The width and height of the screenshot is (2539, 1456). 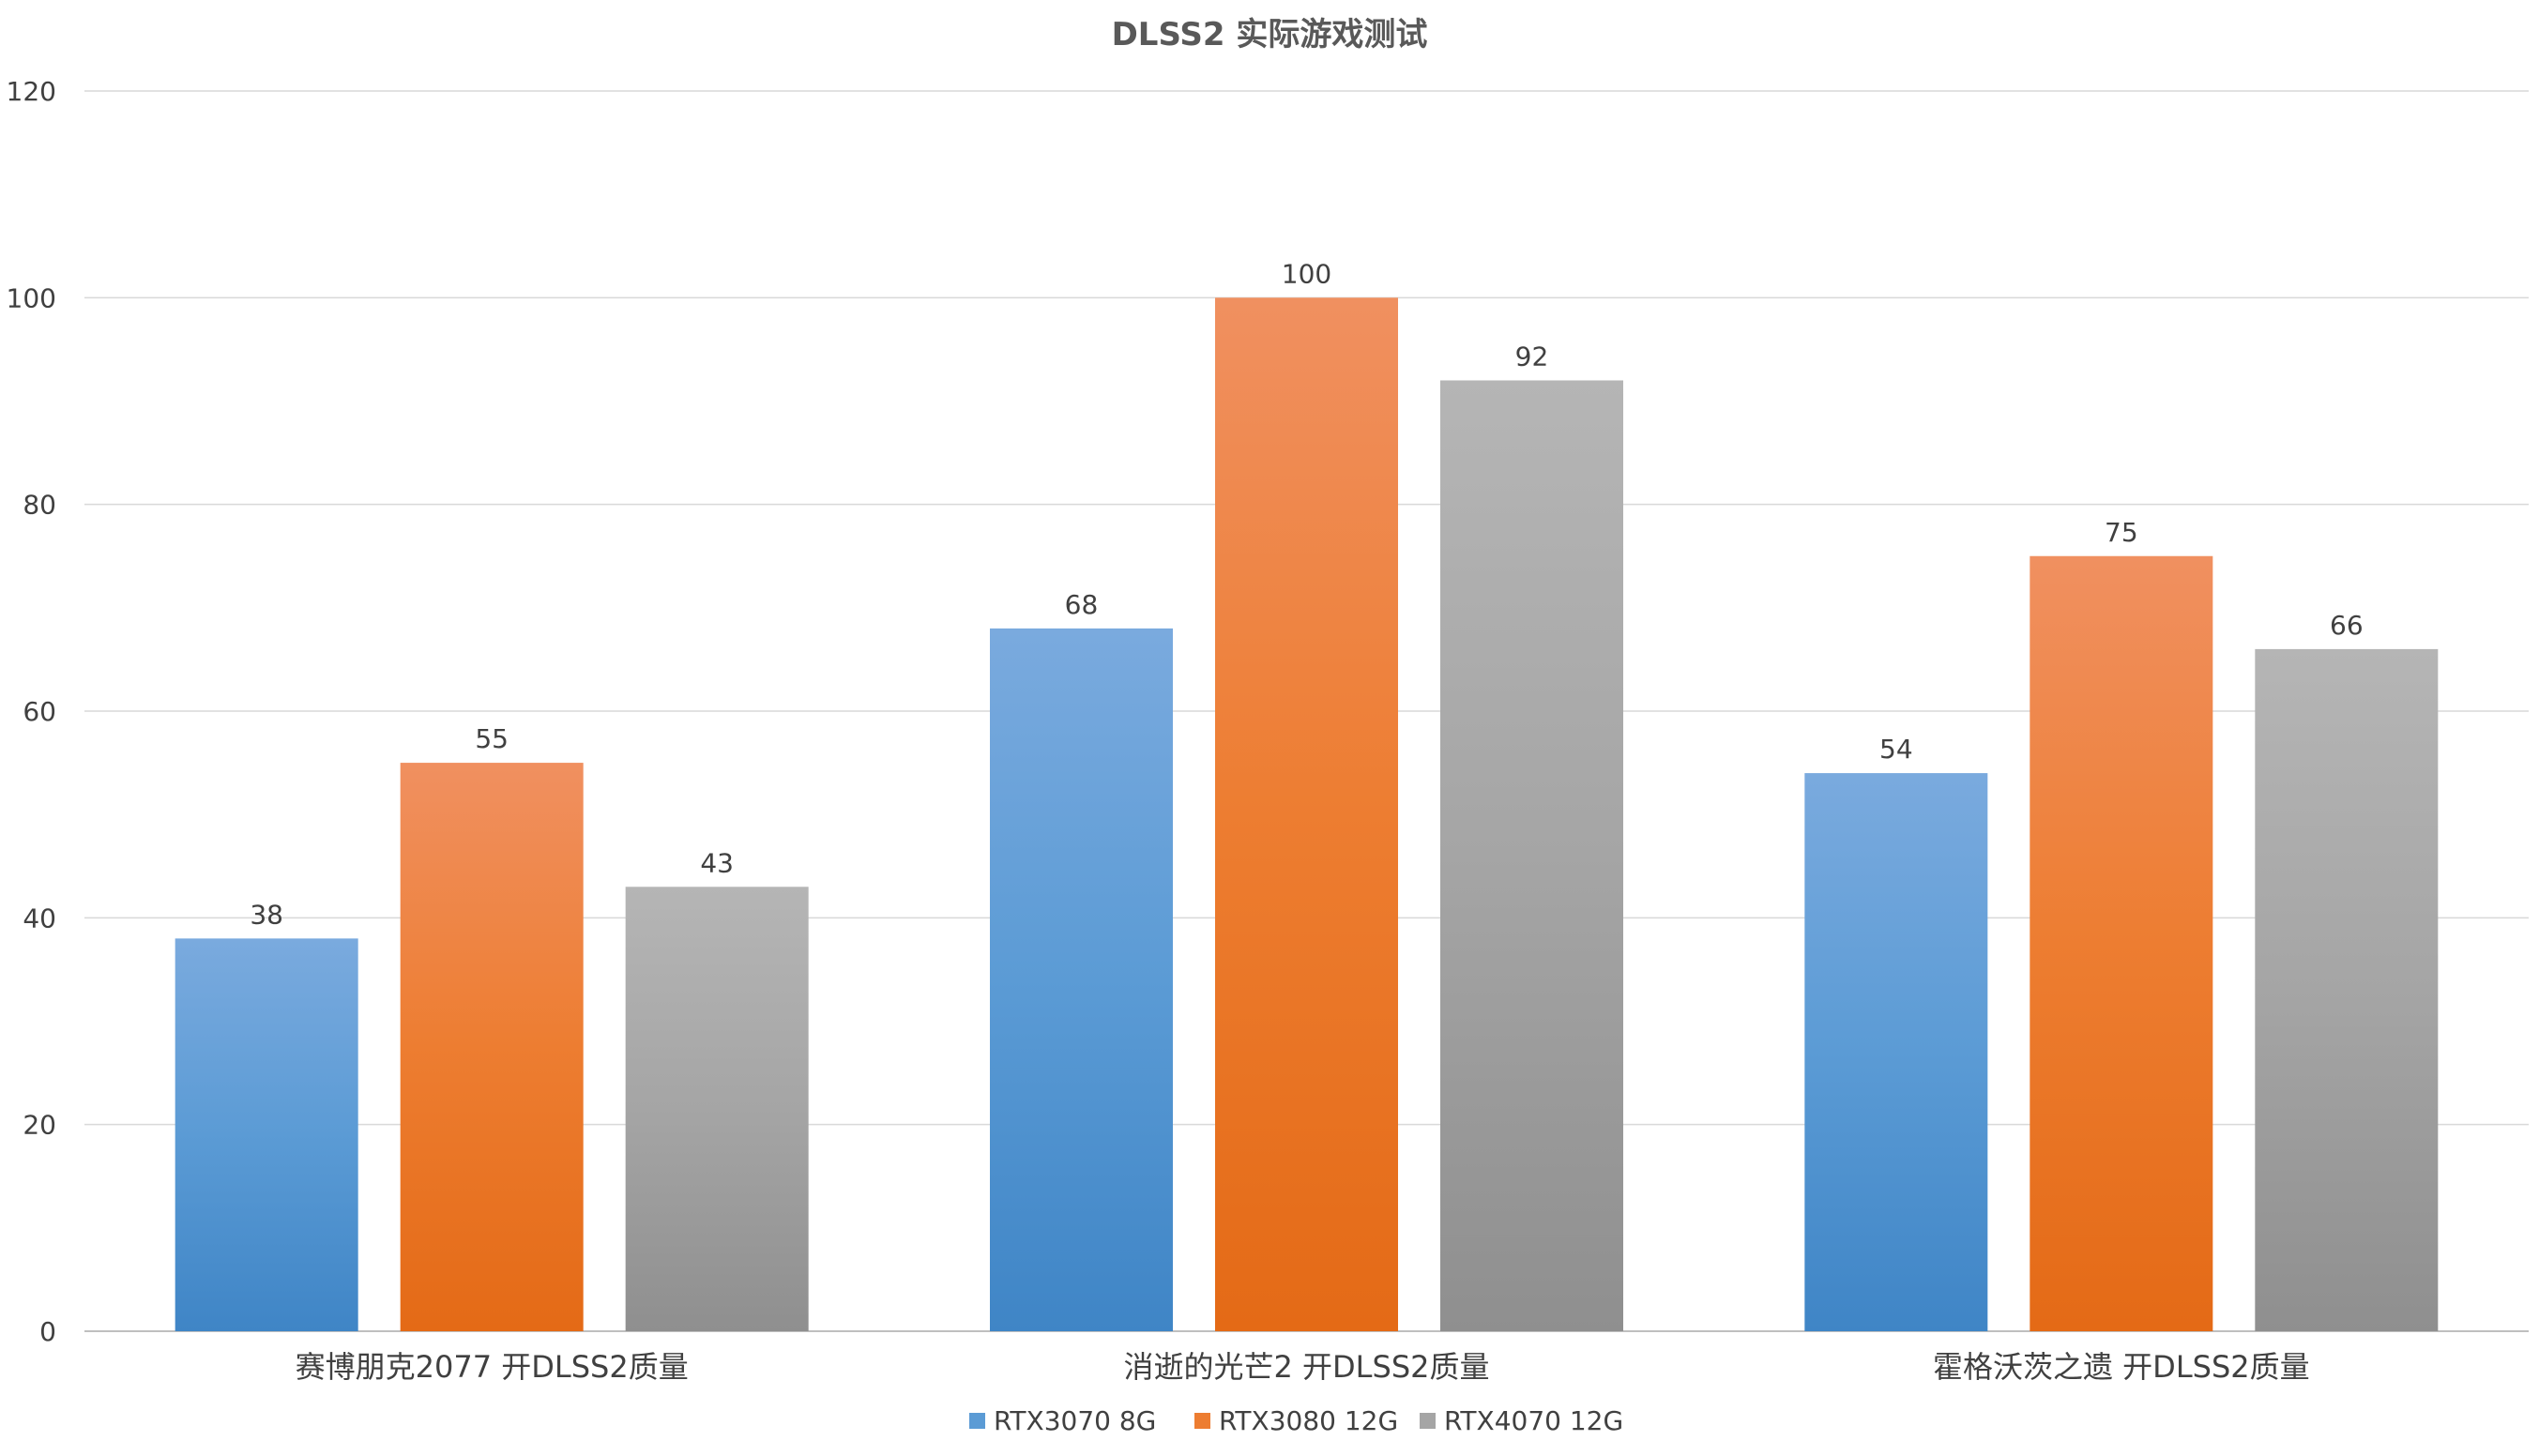 I want to click on data-label: 43, so click(x=717, y=862).